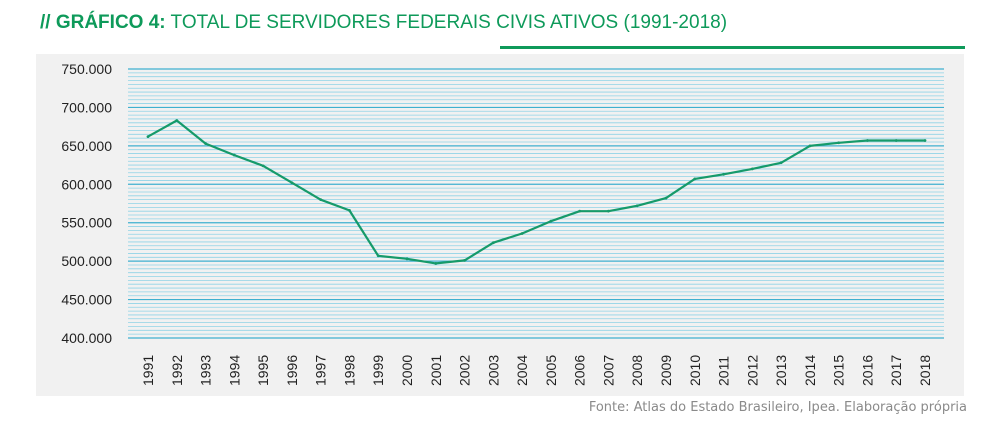 The width and height of the screenshot is (983, 447). Describe the element at coordinates (580, 370) in the screenshot. I see `x-tick-label: 2006` at that location.